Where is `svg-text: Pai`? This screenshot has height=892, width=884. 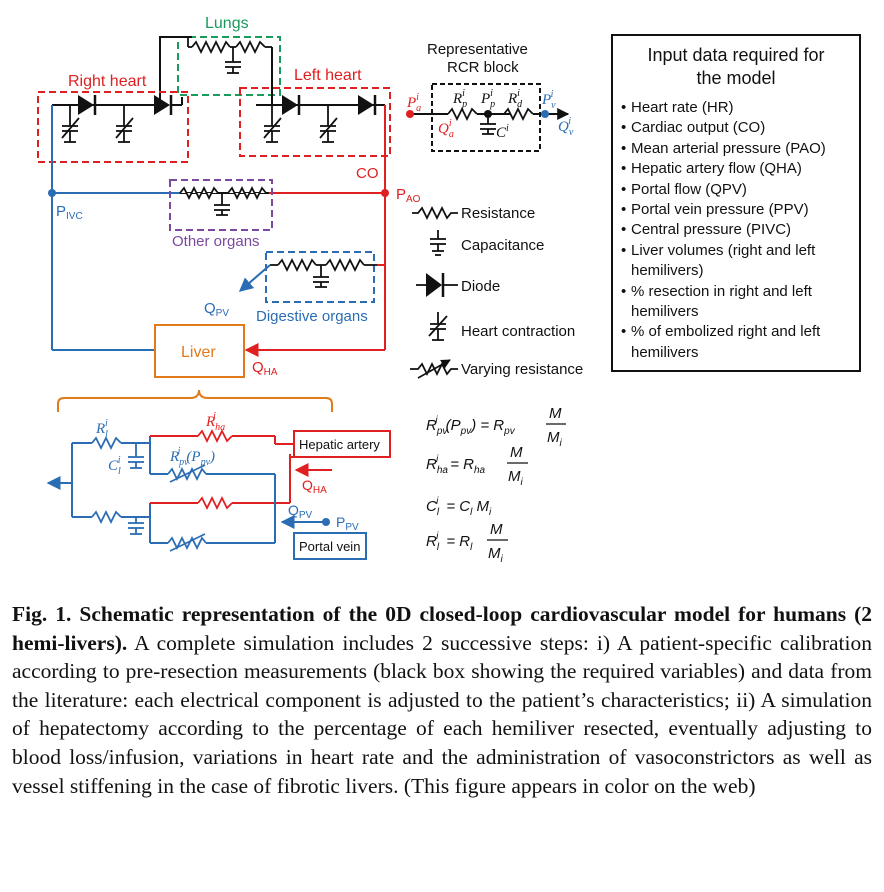 svg-text: Pai is located at coordinates (413, 103).